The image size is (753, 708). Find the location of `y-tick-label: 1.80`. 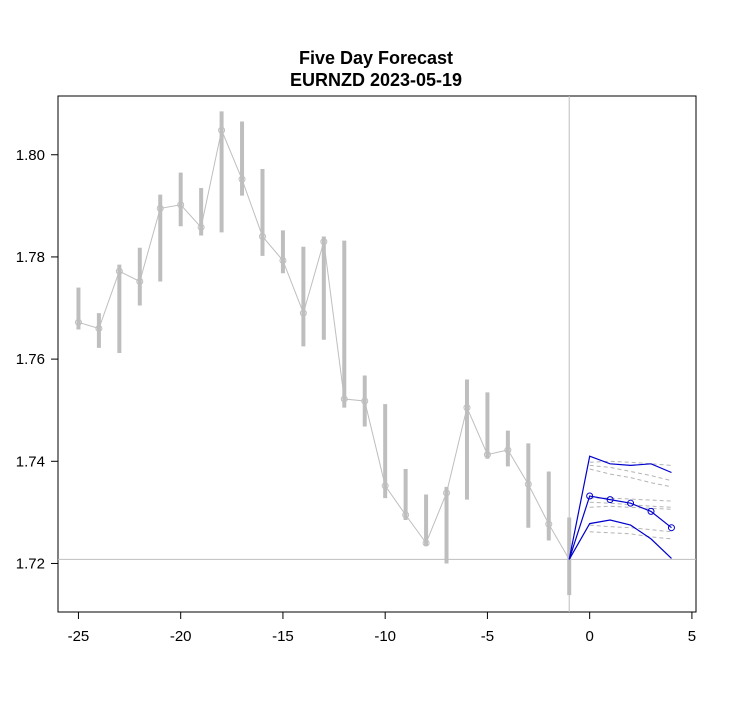

y-tick-label: 1.80 is located at coordinates (30, 155).